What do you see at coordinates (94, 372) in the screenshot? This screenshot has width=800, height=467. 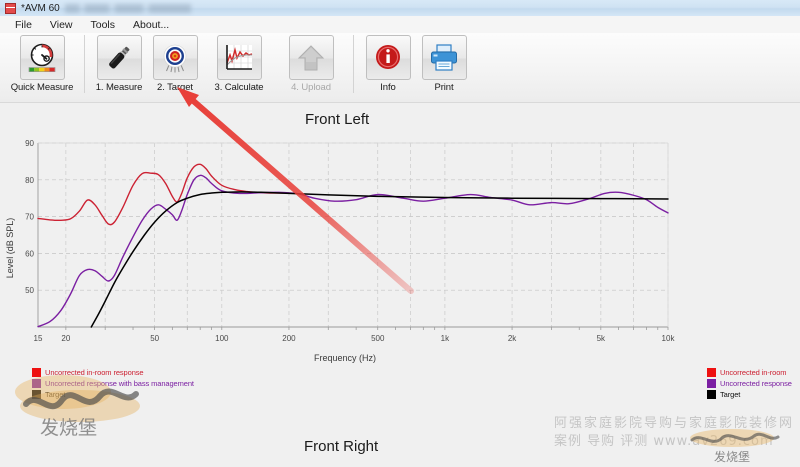 I see `legend-label-uncorrected: Uncorrected in-room response` at bounding box center [94, 372].